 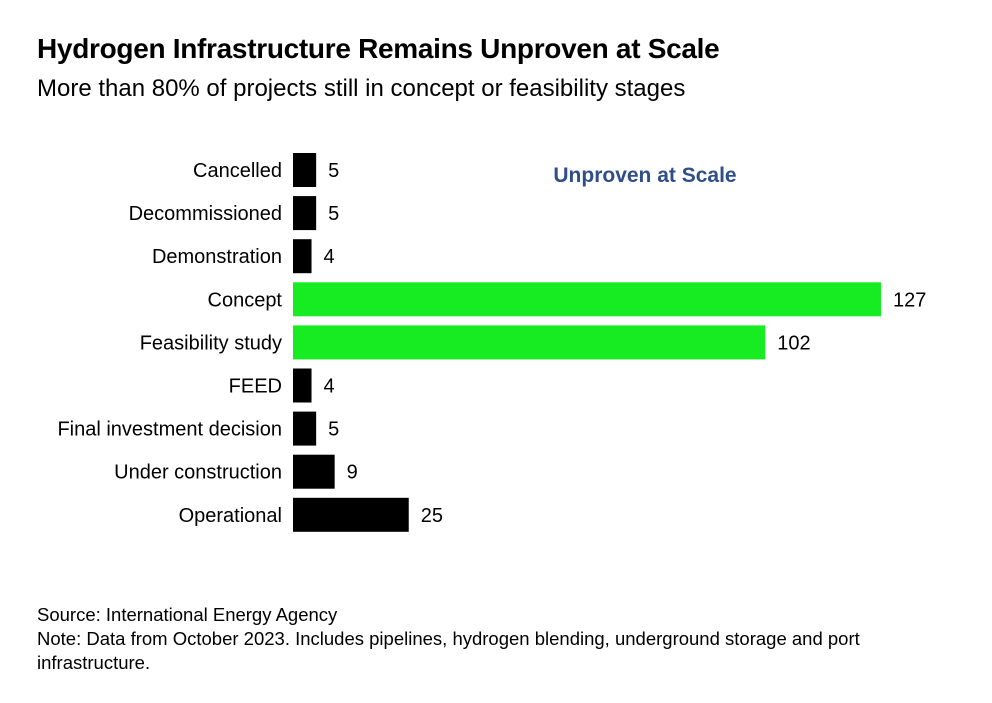 What do you see at coordinates (211, 343) in the screenshot?
I see `category-label: Feasibility study` at bounding box center [211, 343].